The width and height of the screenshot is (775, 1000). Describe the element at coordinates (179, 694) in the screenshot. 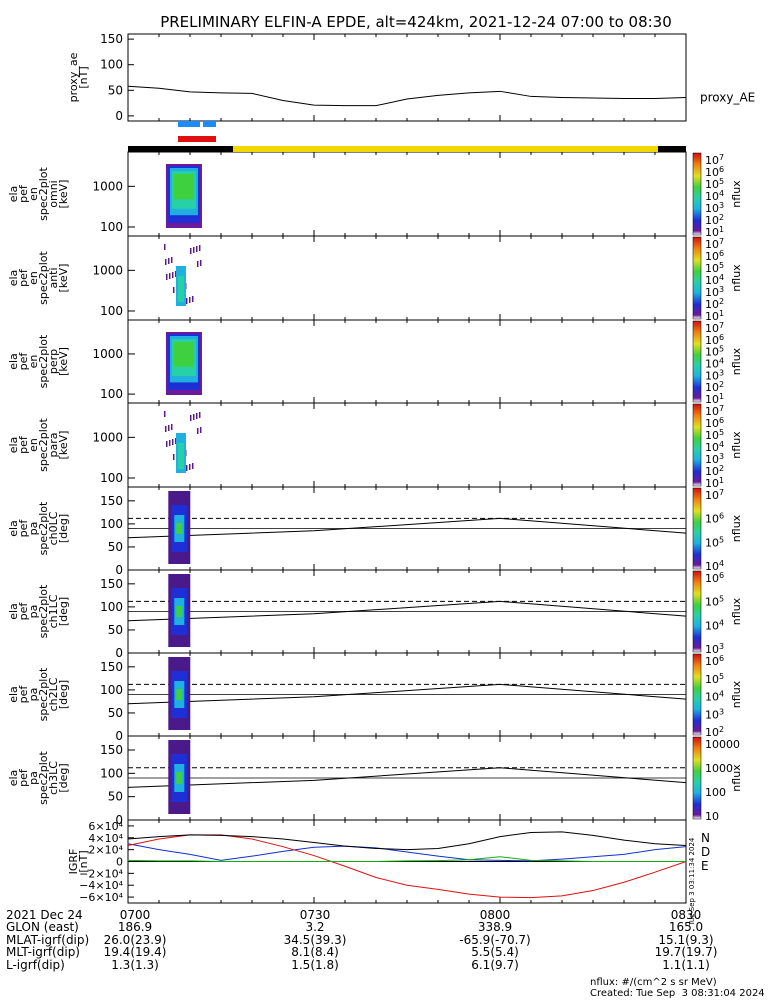

I see `pa-spectrogram-blob` at that location.